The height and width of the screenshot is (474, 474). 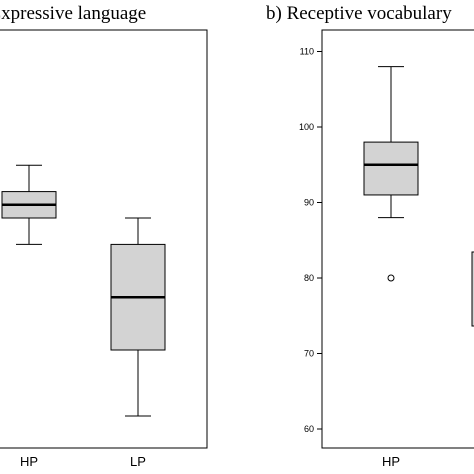 What do you see at coordinates (138, 317) in the screenshot?
I see `panel-a-box-lp` at bounding box center [138, 317].